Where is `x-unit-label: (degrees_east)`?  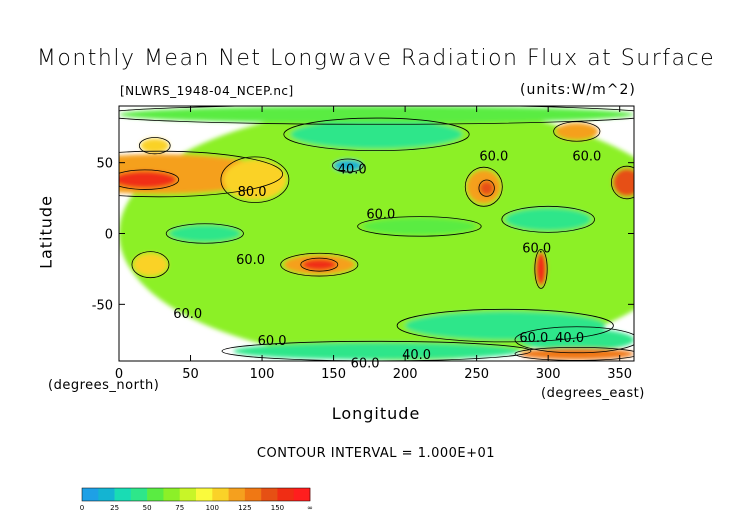 x-unit-label: (degrees_east) is located at coordinates (593, 393).